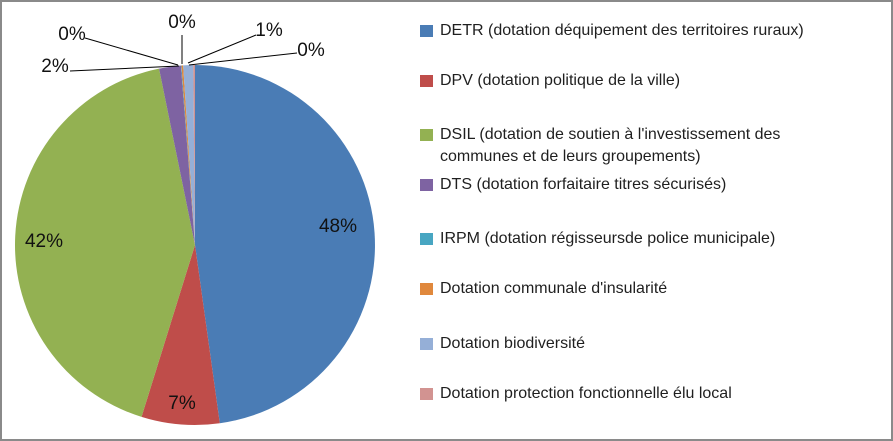 Image resolution: width=893 pixels, height=441 pixels. Describe the element at coordinates (55, 66) in the screenshot. I see `data-label-3: 2%` at that location.